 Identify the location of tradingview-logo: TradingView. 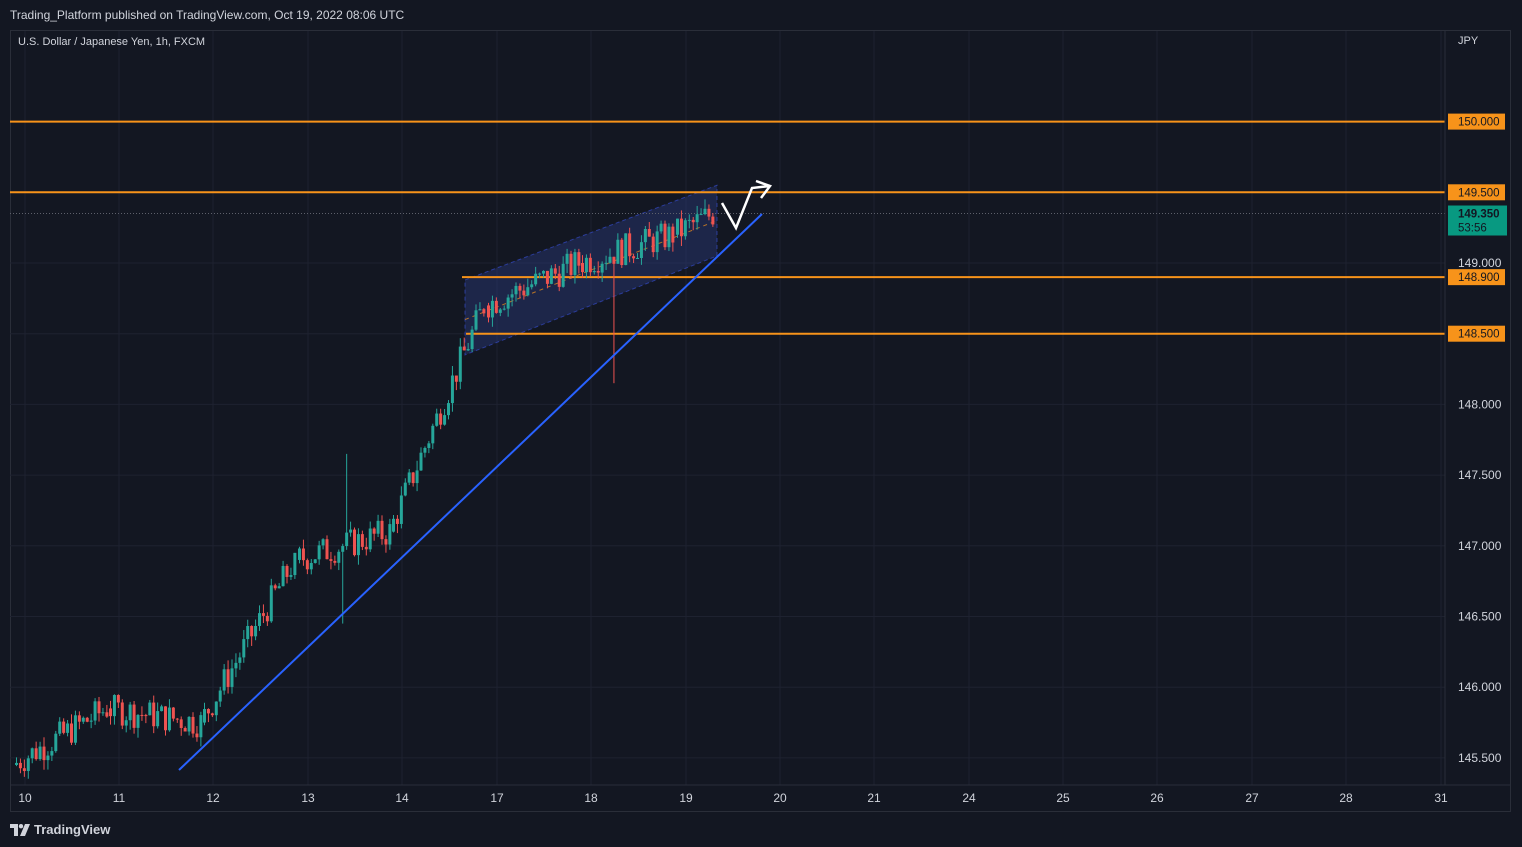
(60, 829).